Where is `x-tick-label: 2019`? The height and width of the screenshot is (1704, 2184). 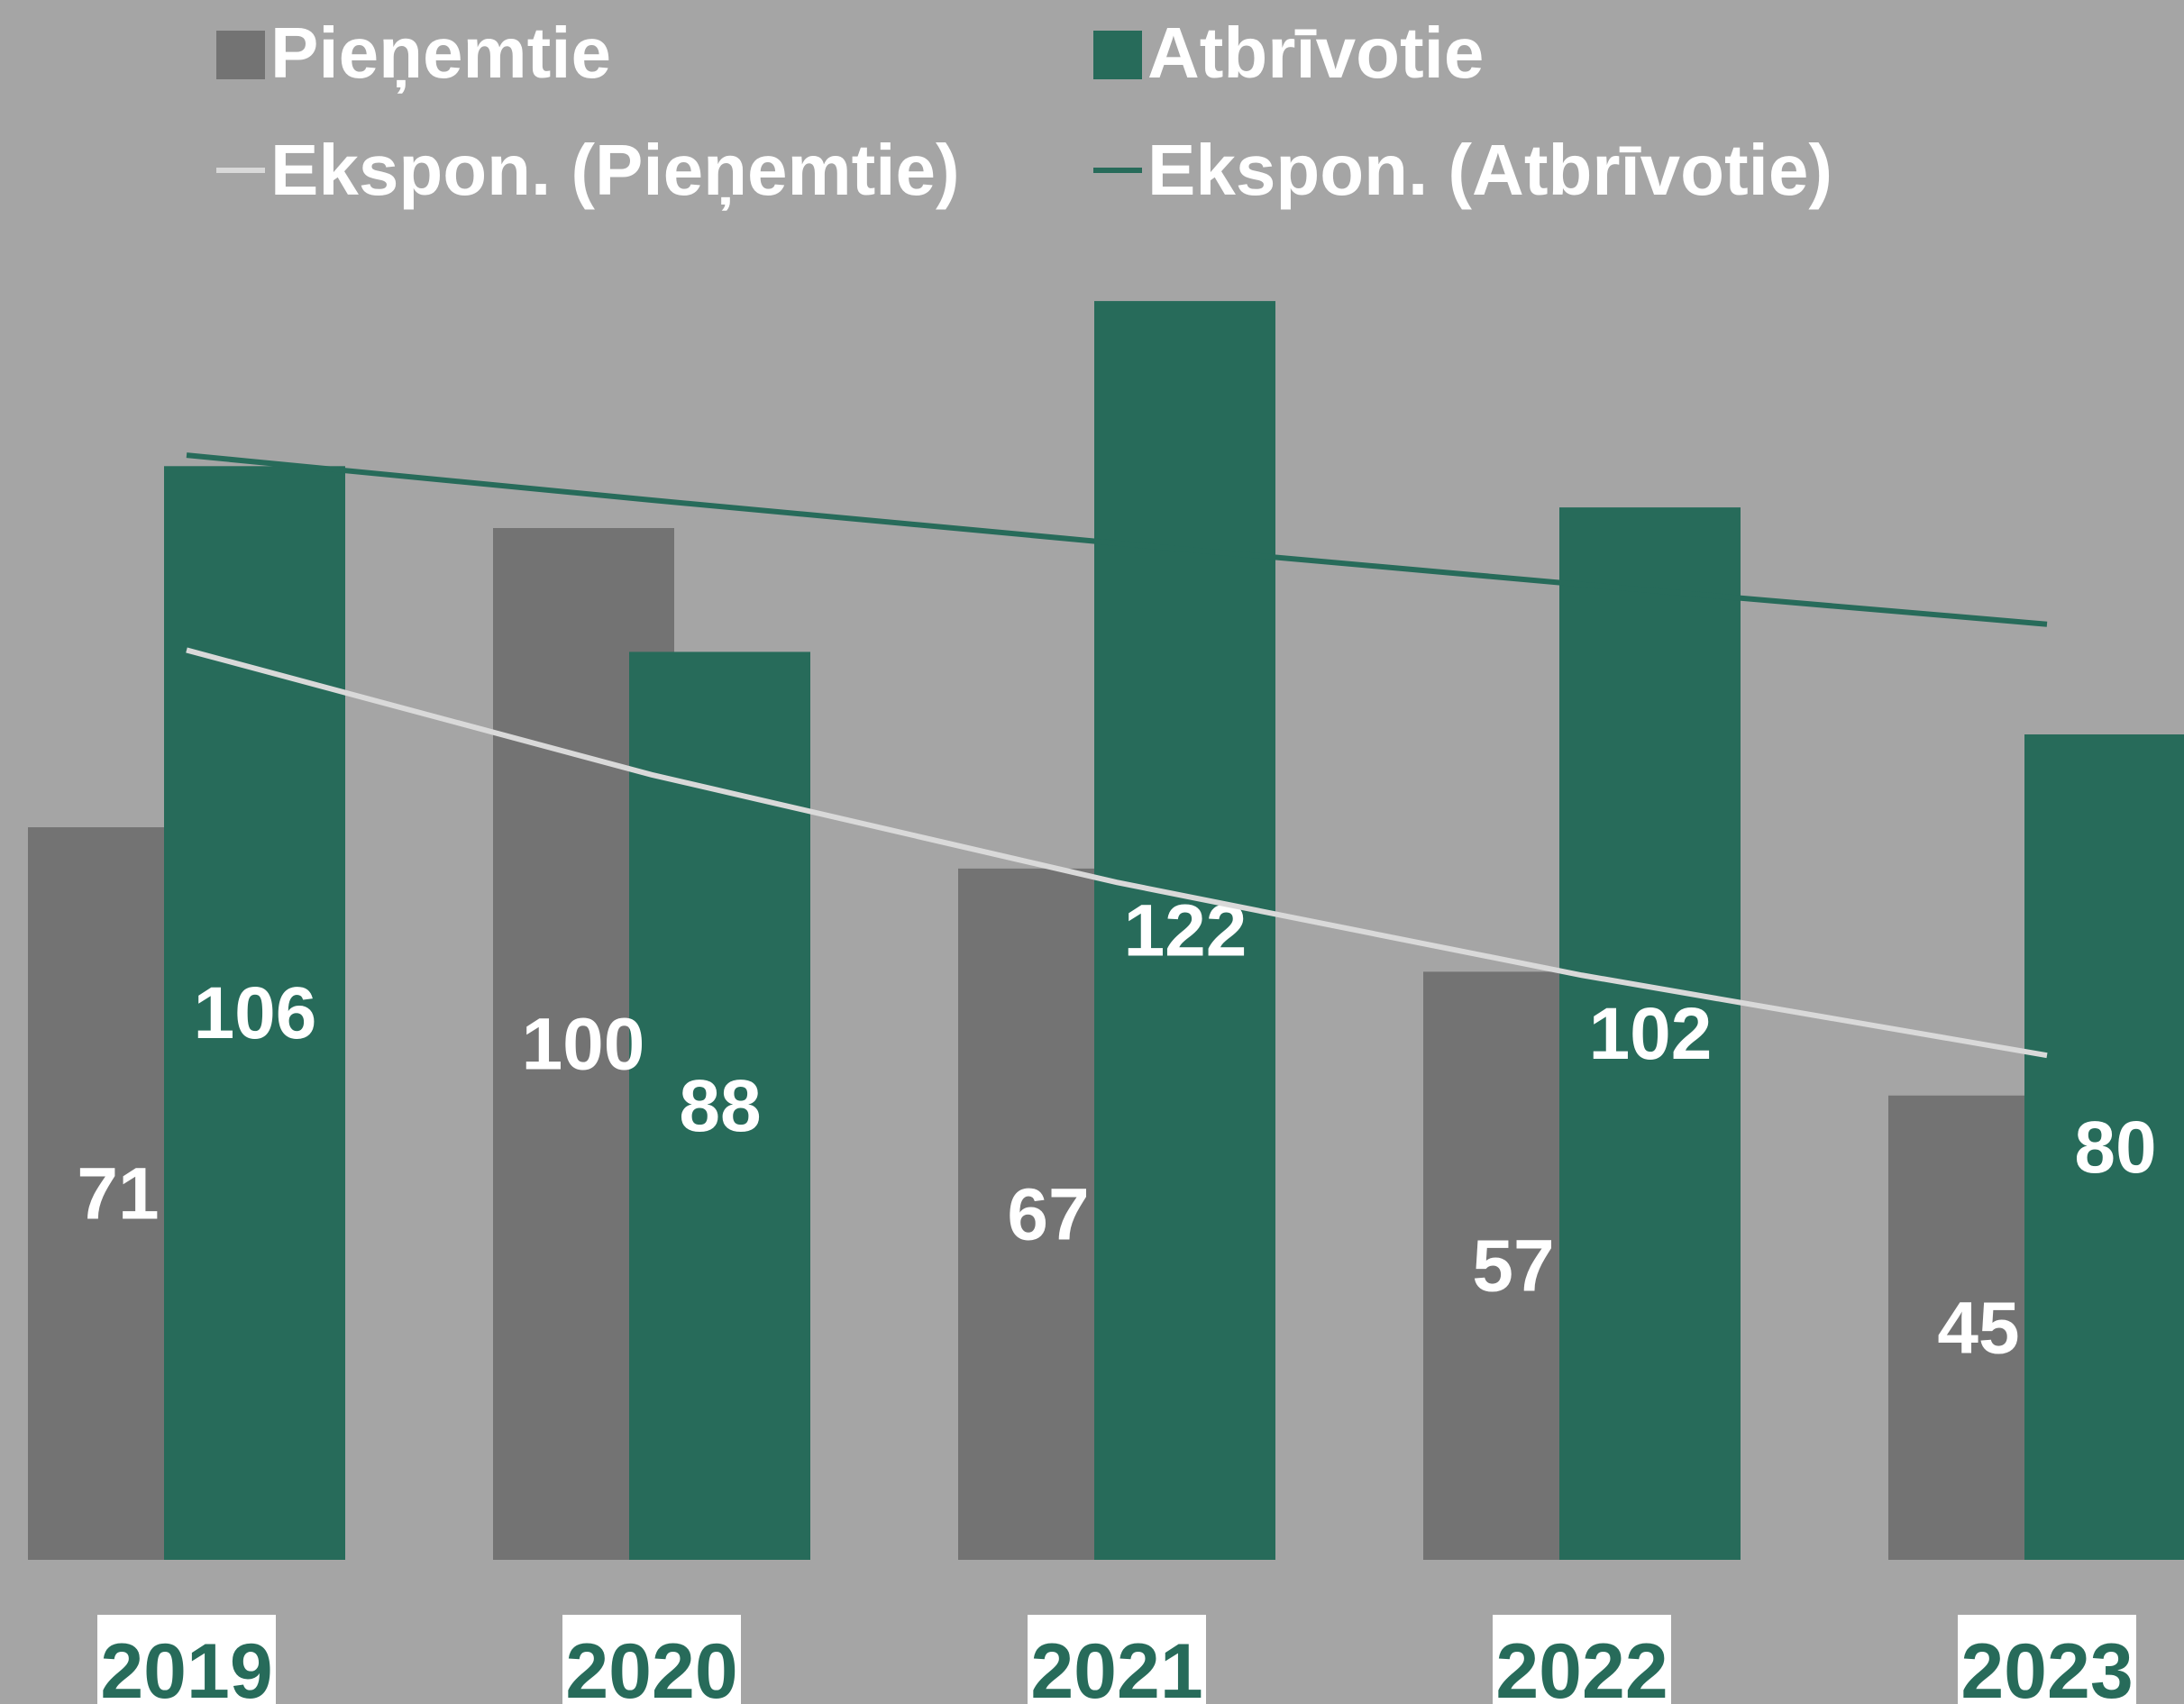
x-tick-label: 2019 is located at coordinates (186, 1666).